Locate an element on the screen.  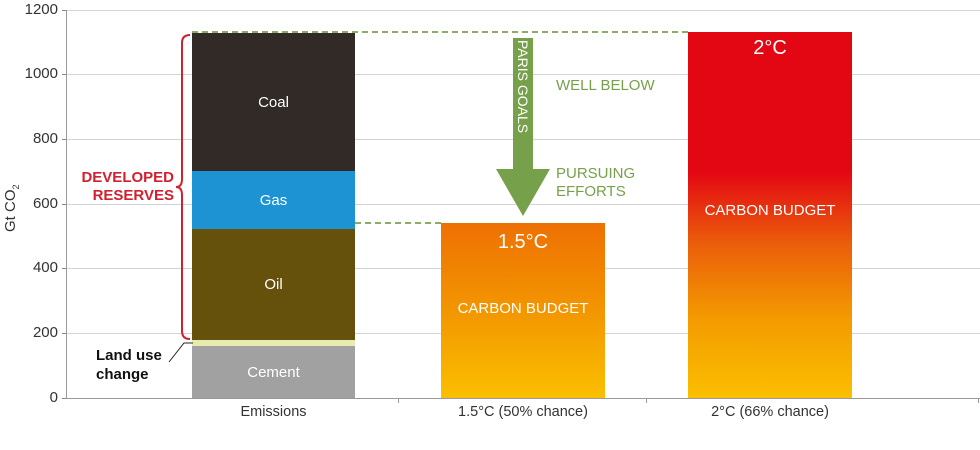
paris-goals-label: PARIS GOALS is located at coordinates (523, 87).